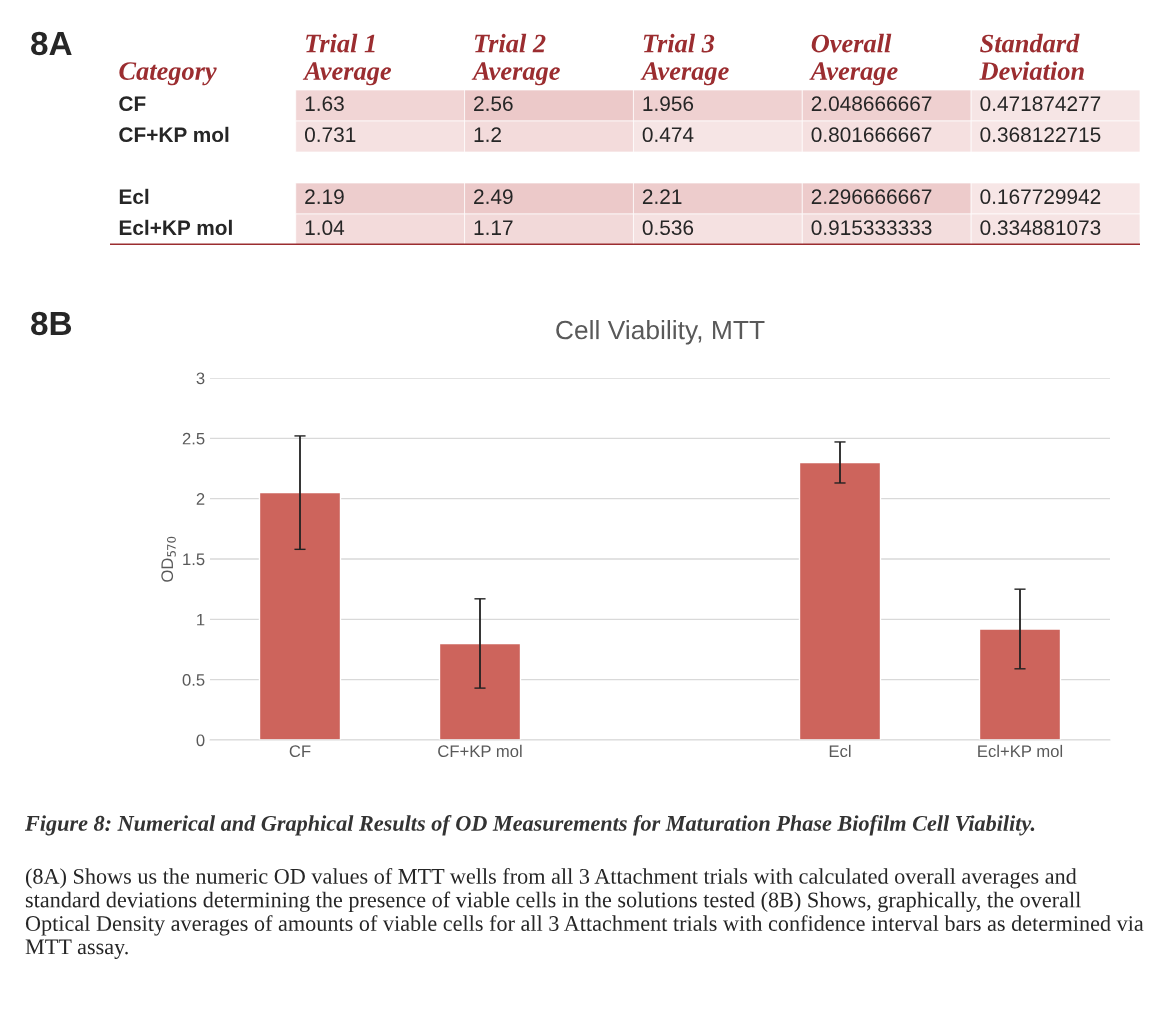 This screenshot has width=1151, height=1017. I want to click on y-tick-label: 2, so click(200, 499).